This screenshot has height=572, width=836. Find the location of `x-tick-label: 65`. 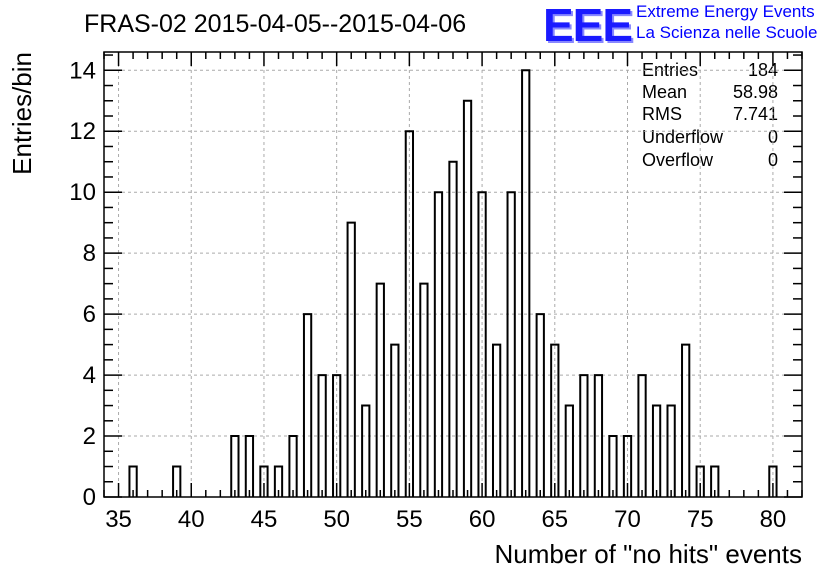

x-tick-label: 65 is located at coordinates (554, 519).